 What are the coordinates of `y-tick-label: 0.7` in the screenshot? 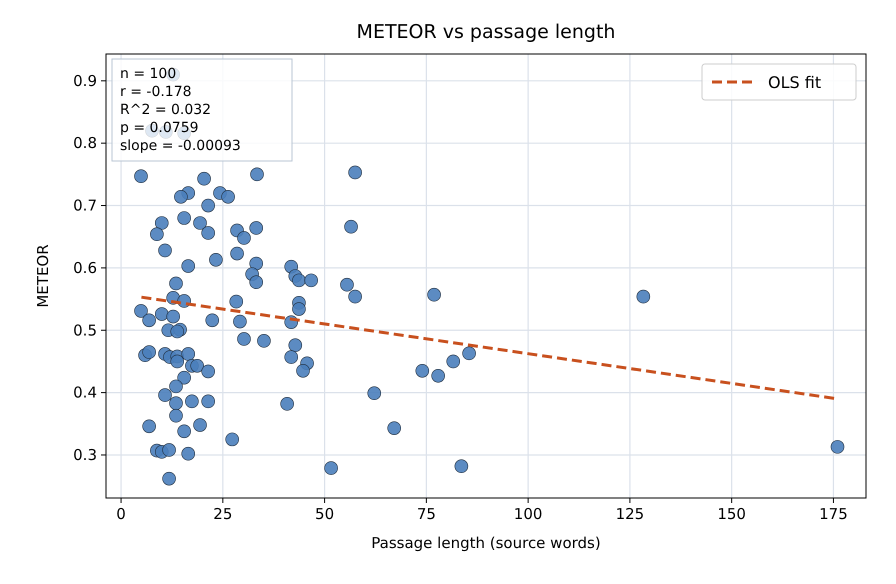 It's located at (85, 205).